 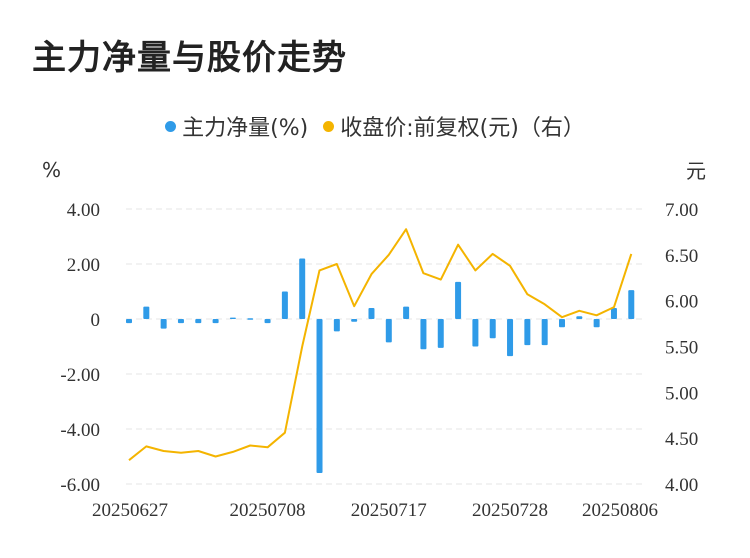 What do you see at coordinates (681, 485) in the screenshot?
I see `right-tick-label: 4.00` at bounding box center [681, 485].